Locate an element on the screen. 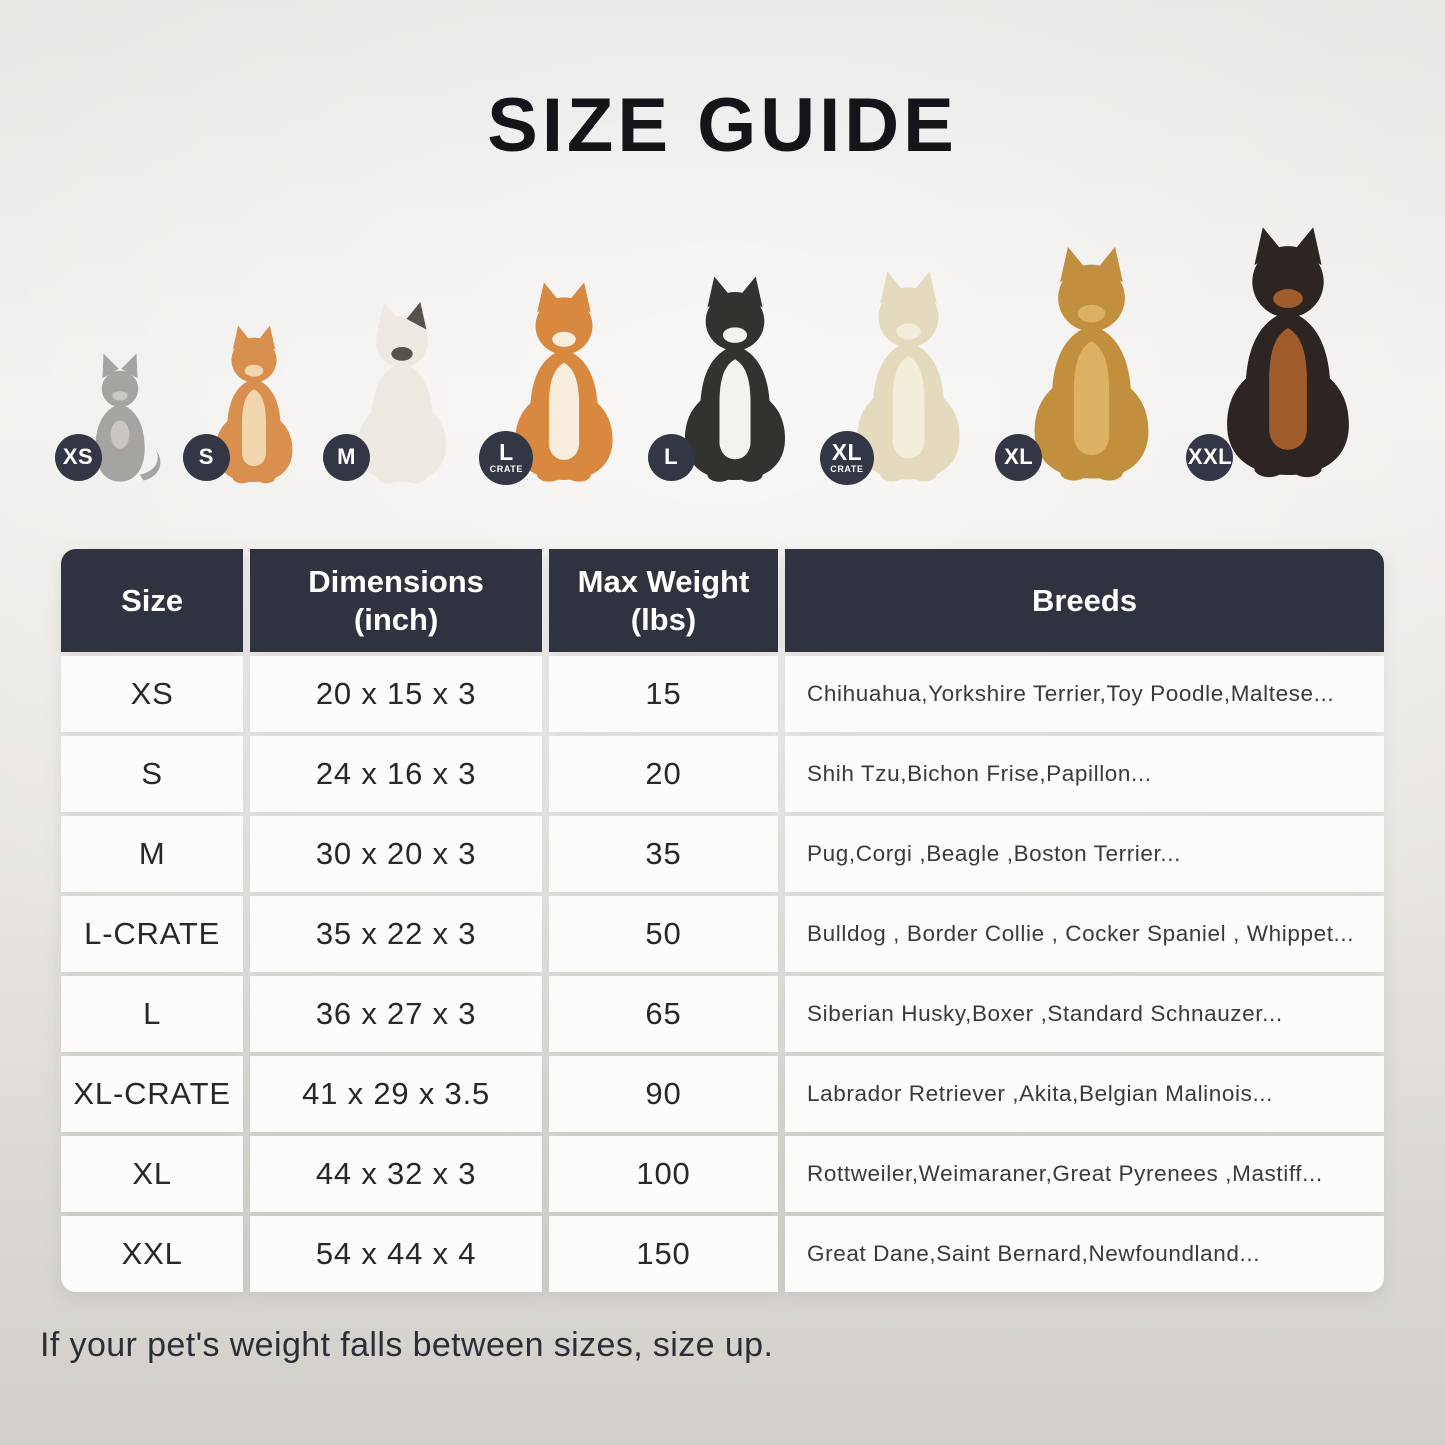 This screenshot has width=1445, height=1445. cell-max-weight: 50 is located at coordinates (663, 934).